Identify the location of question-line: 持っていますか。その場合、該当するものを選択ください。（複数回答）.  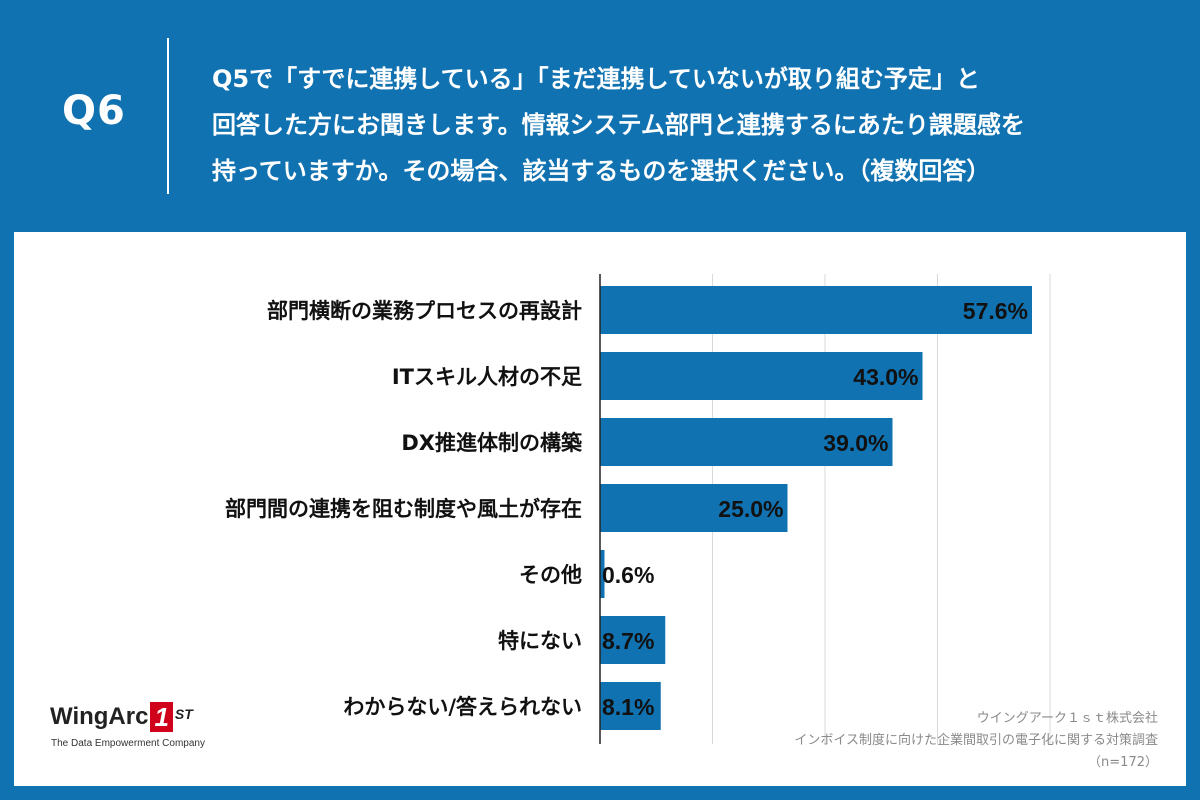
(601, 171).